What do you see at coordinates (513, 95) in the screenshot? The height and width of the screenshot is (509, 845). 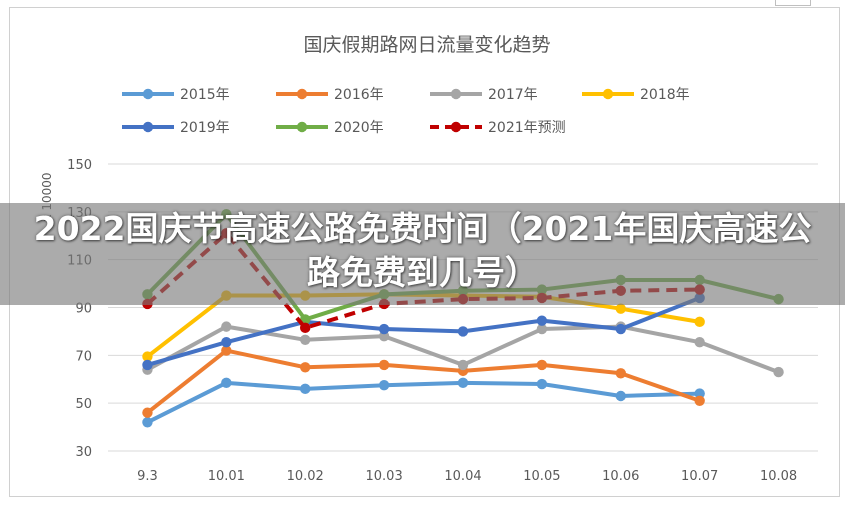 I see `legend-label: 2017年` at bounding box center [513, 95].